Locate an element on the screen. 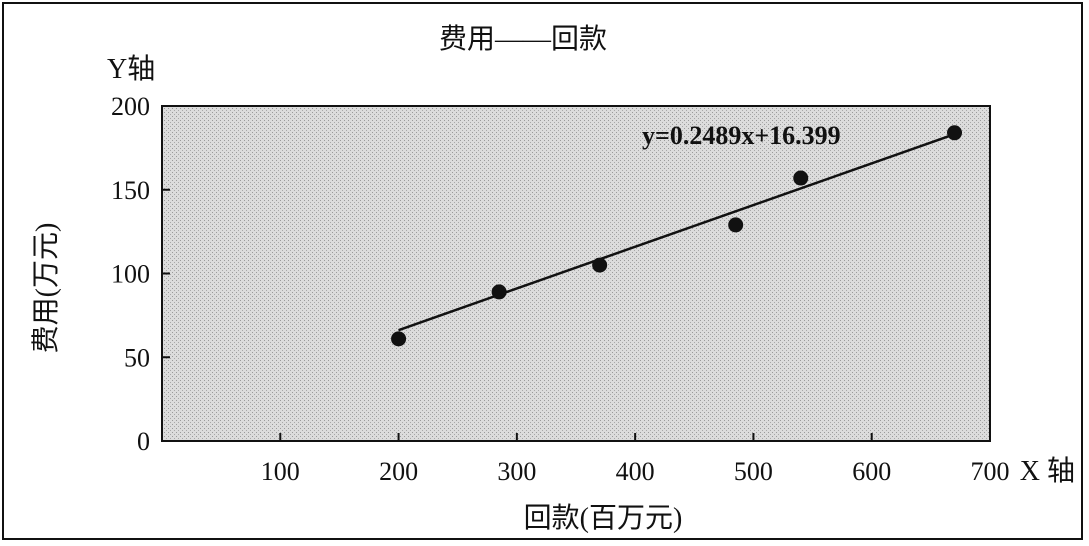  y-axis-name: Y轴 is located at coordinates (131, 69).